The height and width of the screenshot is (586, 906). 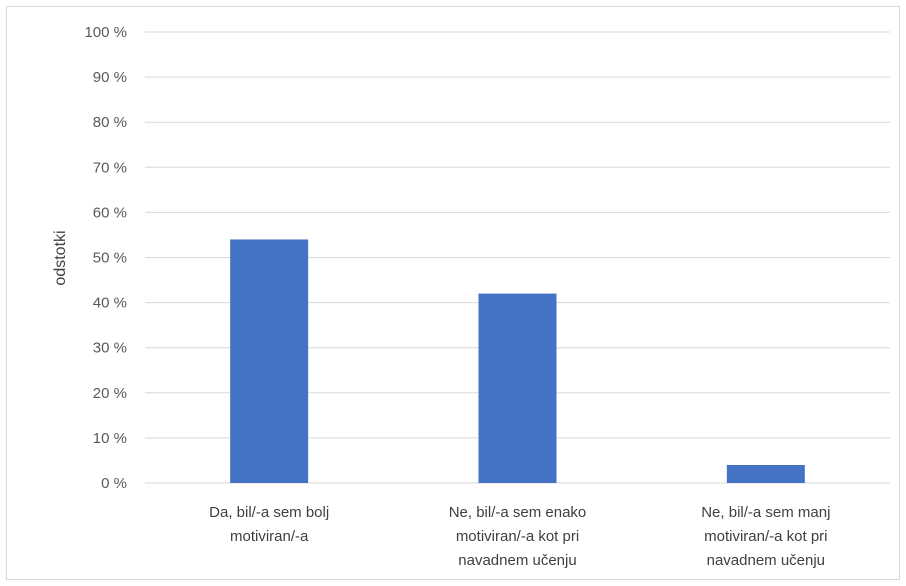 What do you see at coordinates (110, 303) in the screenshot?
I see `y-tick-label: 40 %` at bounding box center [110, 303].